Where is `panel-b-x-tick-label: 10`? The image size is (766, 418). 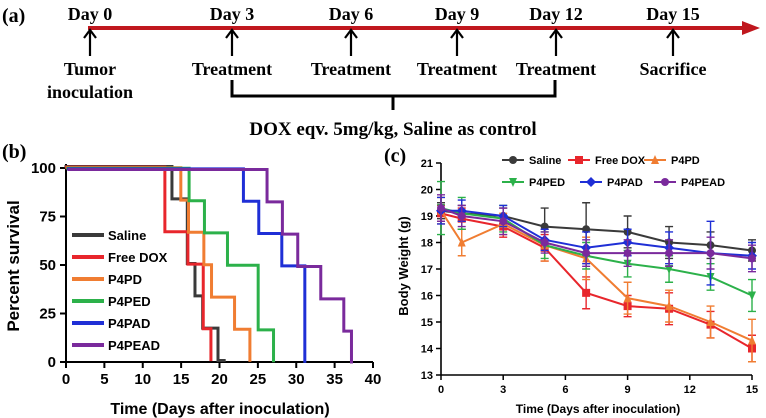
panel-b-x-tick-label: 10 is located at coordinates (142, 379).